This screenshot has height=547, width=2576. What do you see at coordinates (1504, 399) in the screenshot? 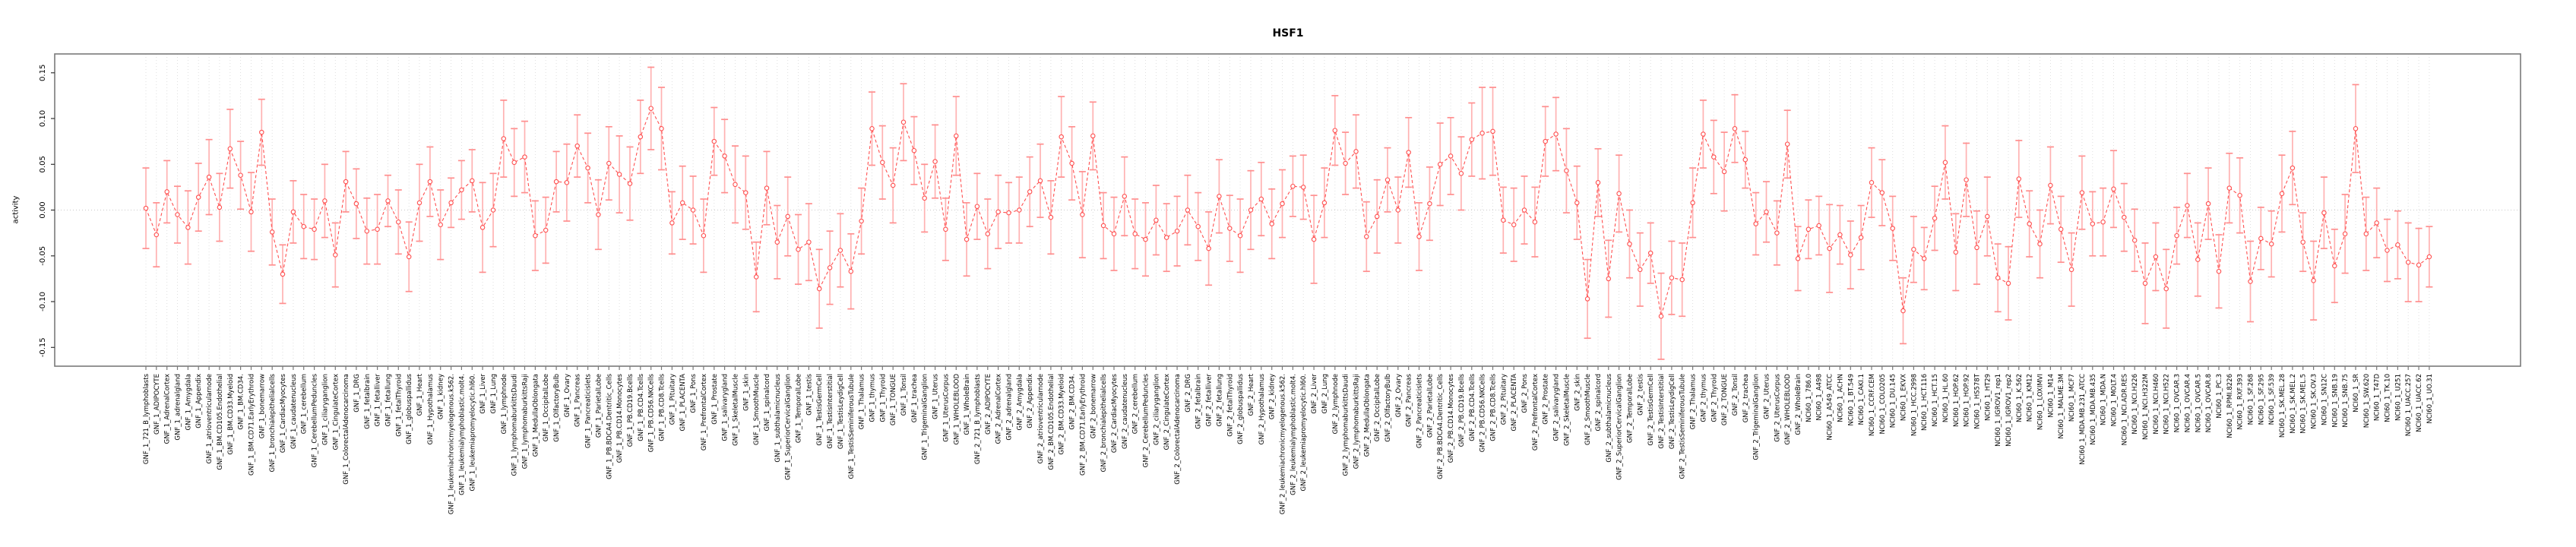
I see `x-tick-label: GNF_2_Pituitary` at bounding box center [1504, 399].